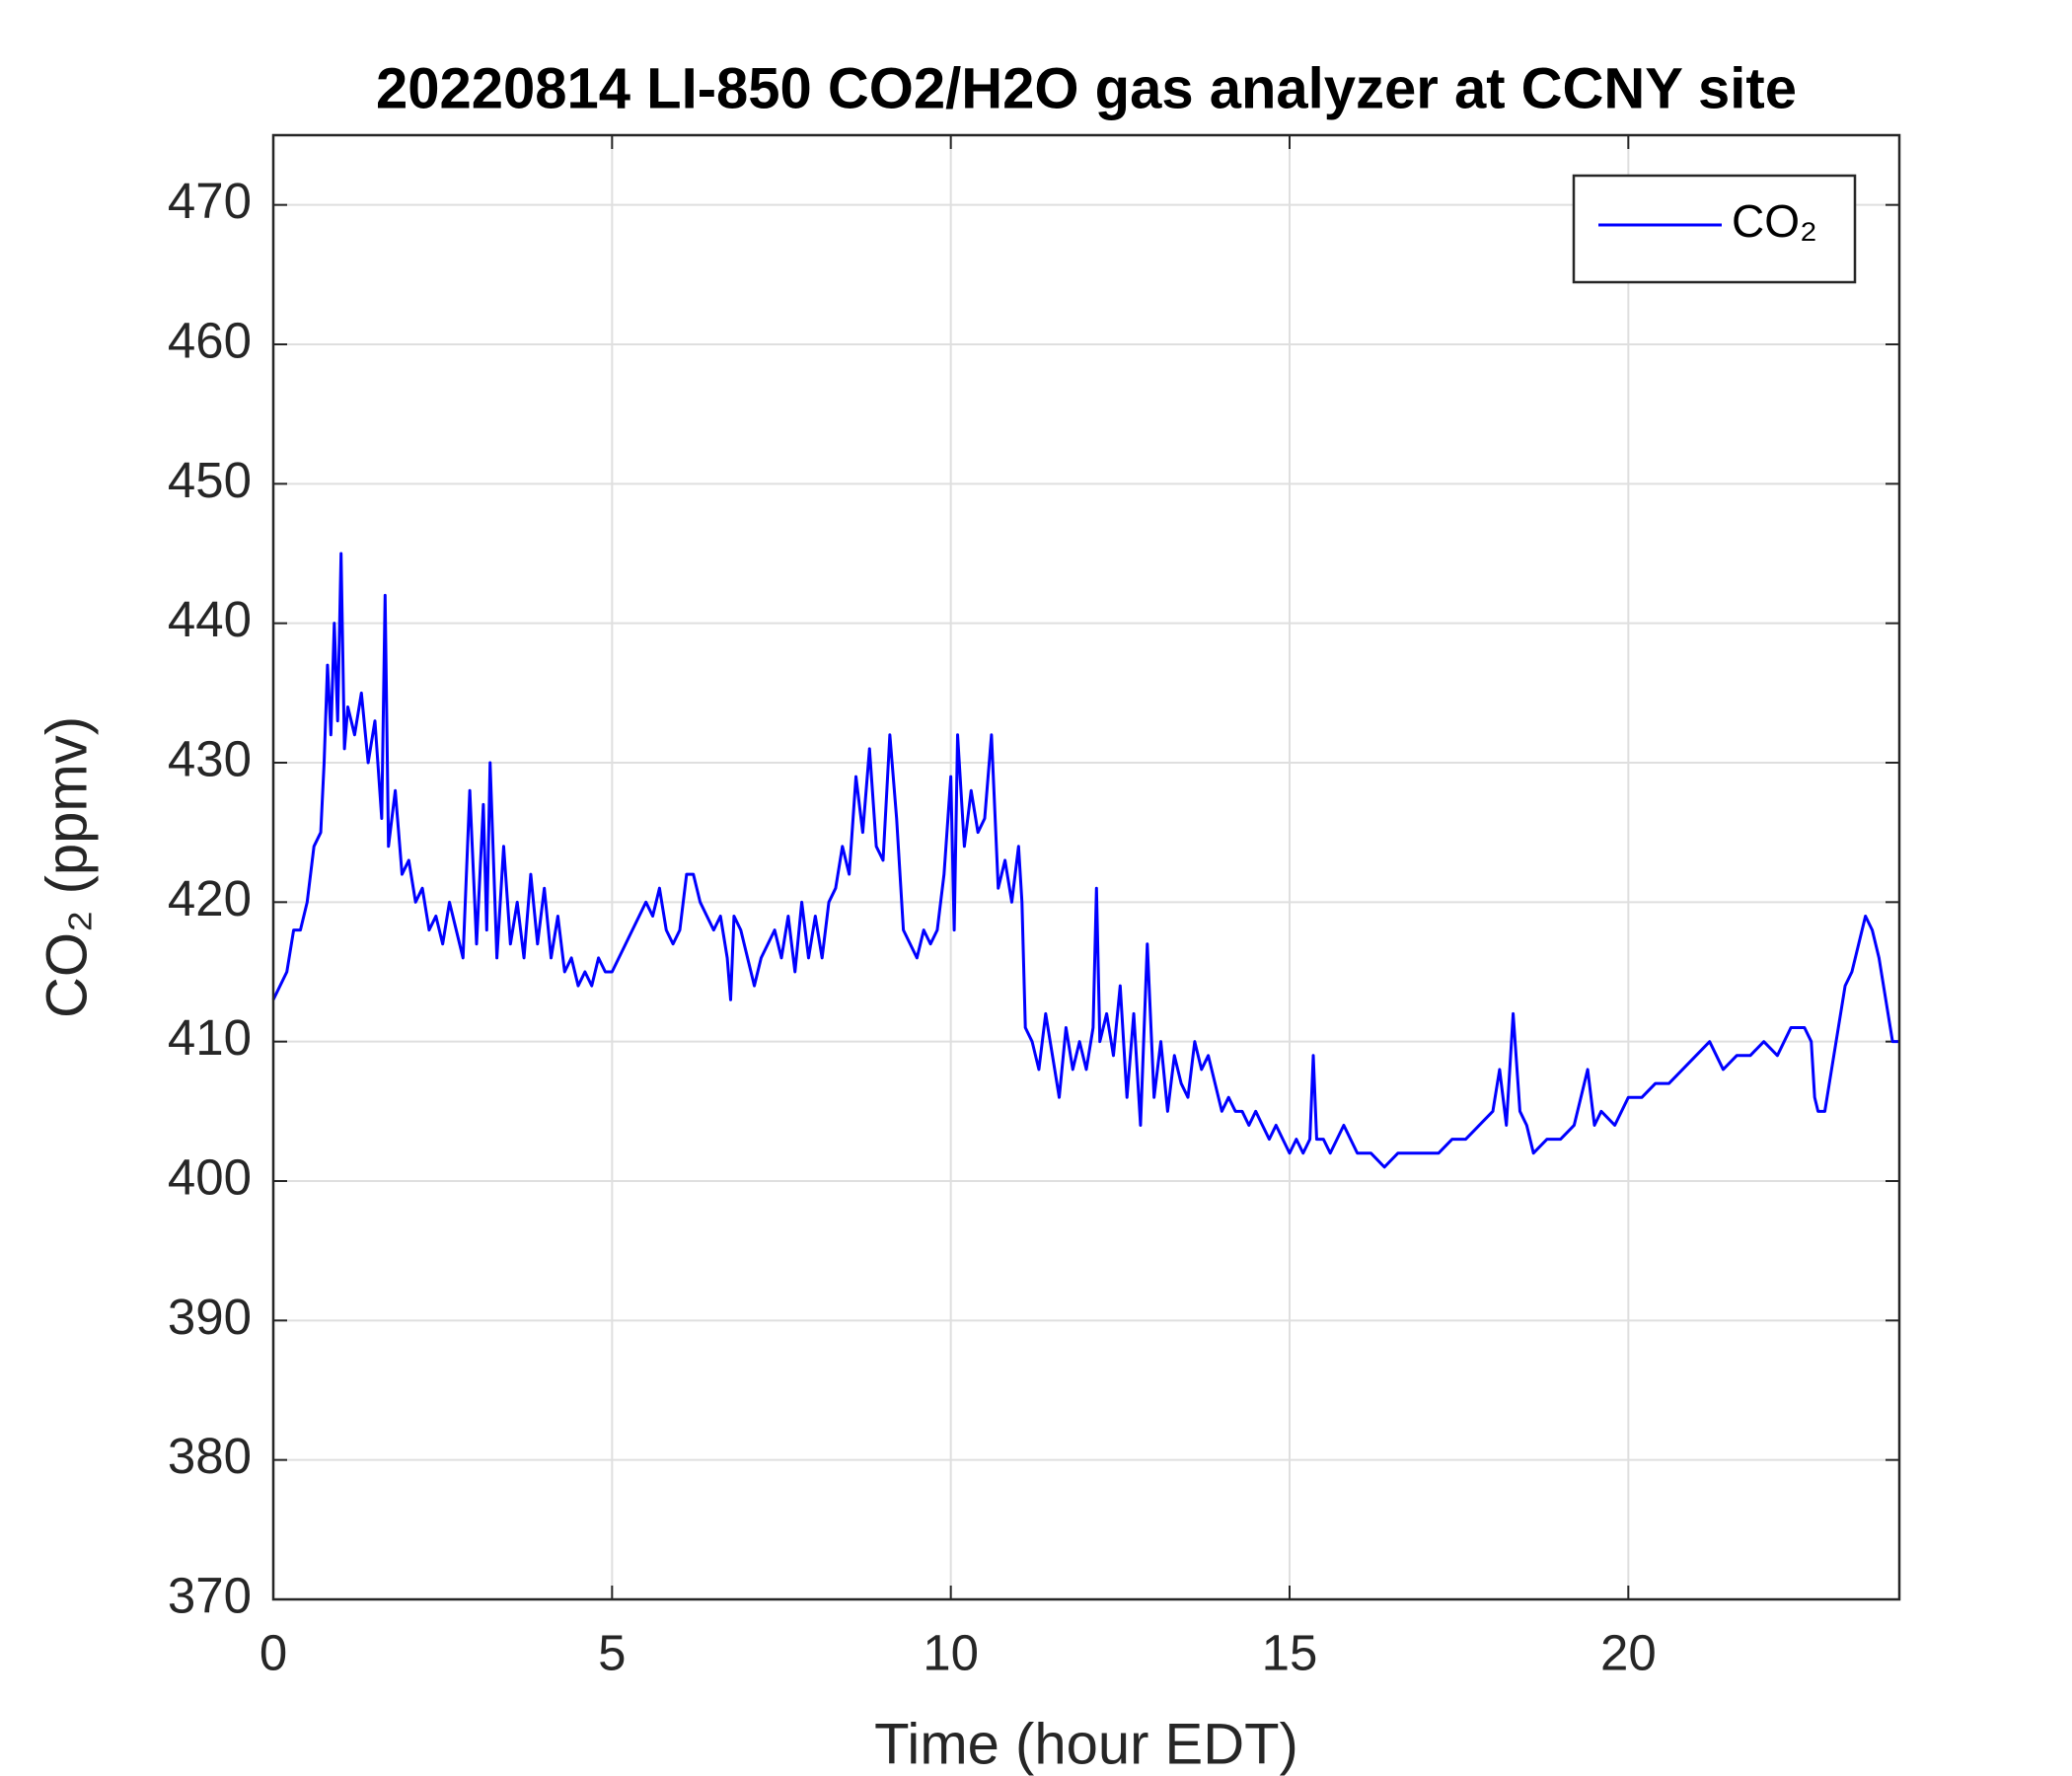 This screenshot has height=1776, width=2072. Describe the element at coordinates (210, 340) in the screenshot. I see `y-tick-label: 460` at that location.